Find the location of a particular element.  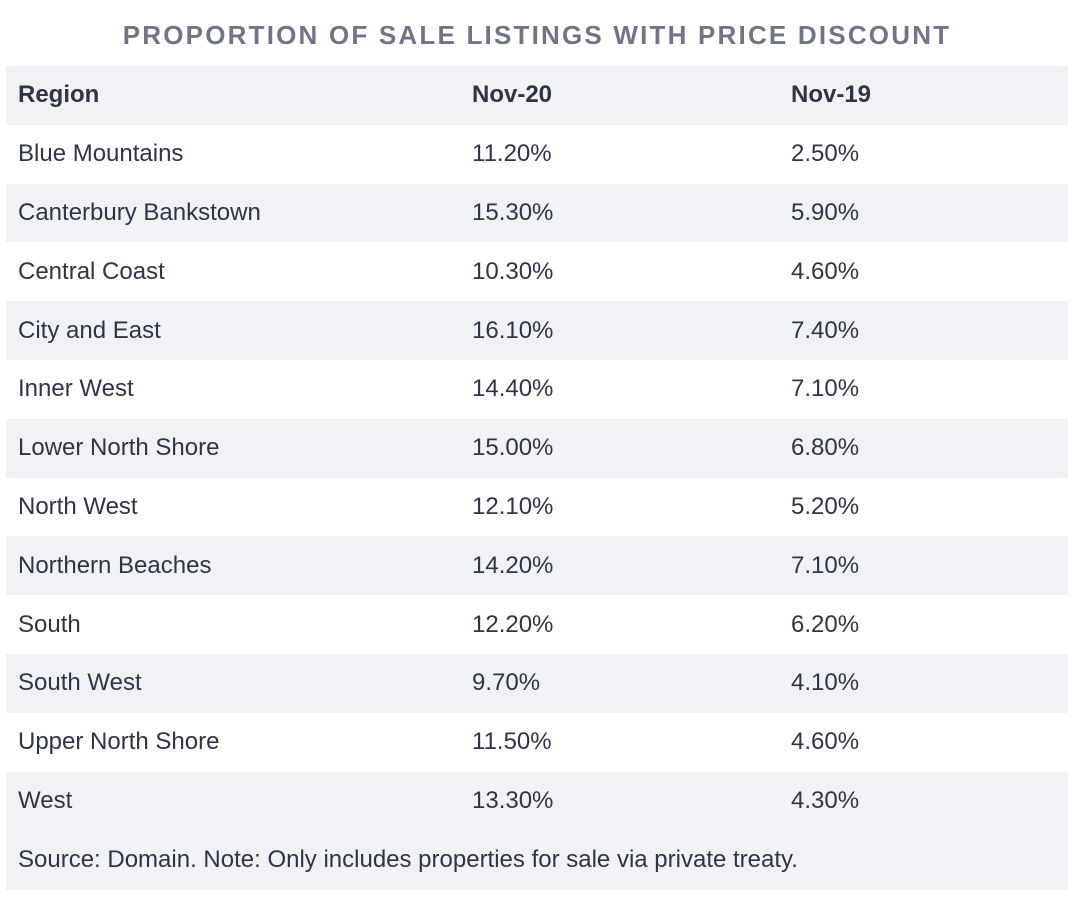

cell-nov-19: 4.10% is located at coordinates (825, 683).